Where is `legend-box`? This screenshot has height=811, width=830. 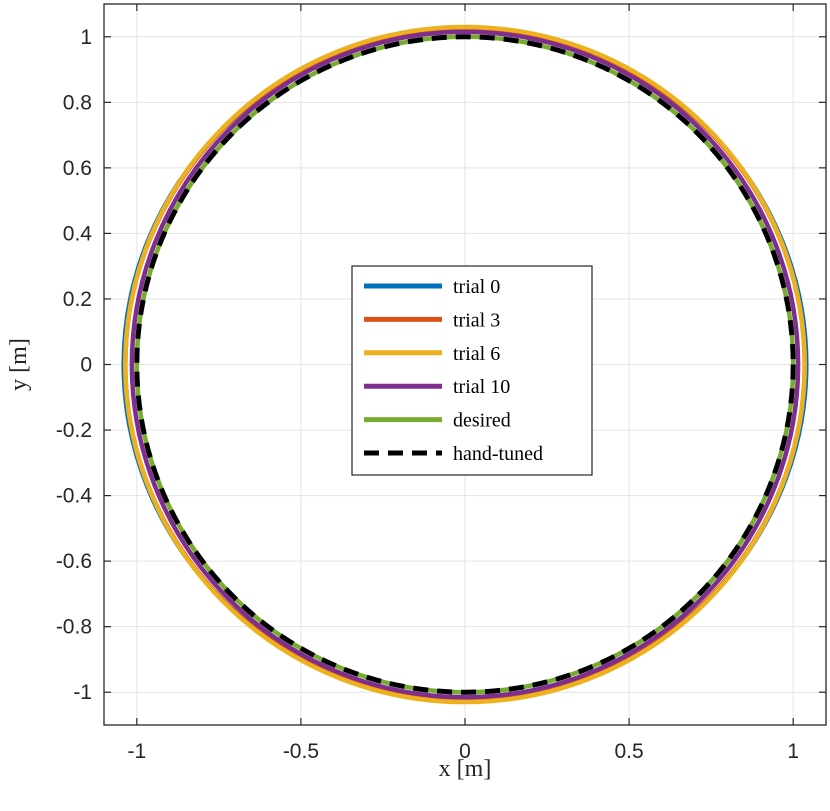 legend-box is located at coordinates (472, 370).